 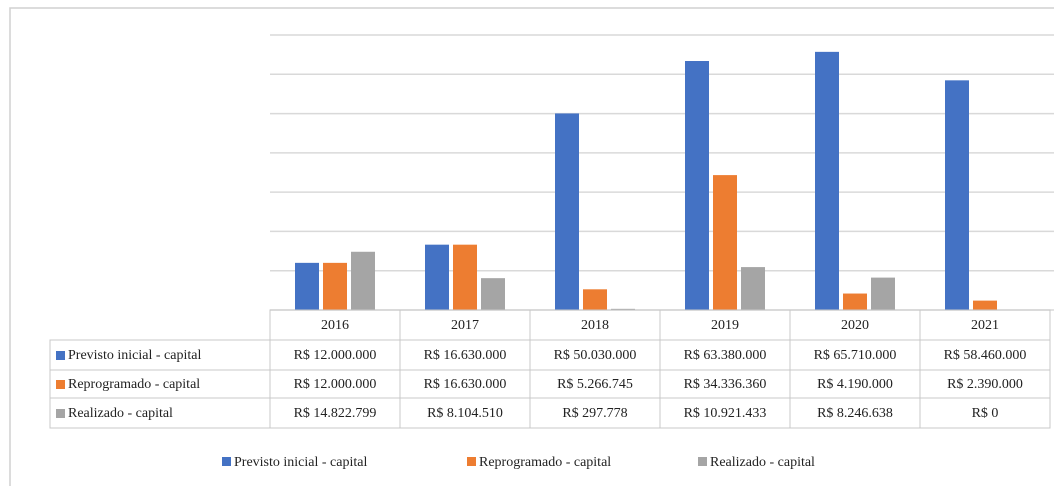 What do you see at coordinates (855, 325) in the screenshot?
I see `x-tick-label: 2020` at bounding box center [855, 325].